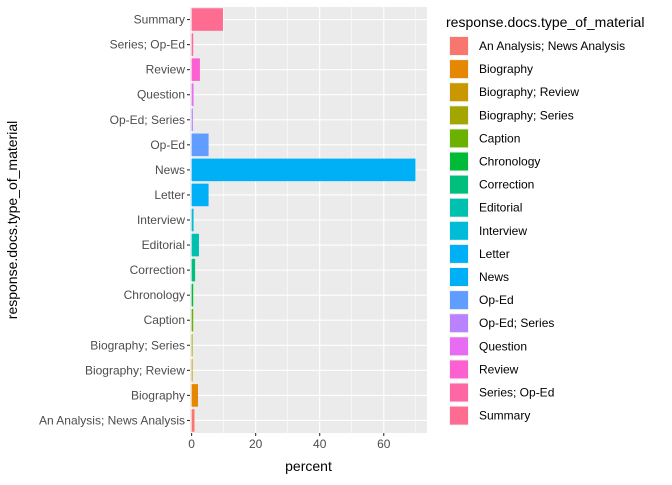 The image size is (672, 485). What do you see at coordinates (499, 138) in the screenshot?
I see `legend-label: Caption` at bounding box center [499, 138].